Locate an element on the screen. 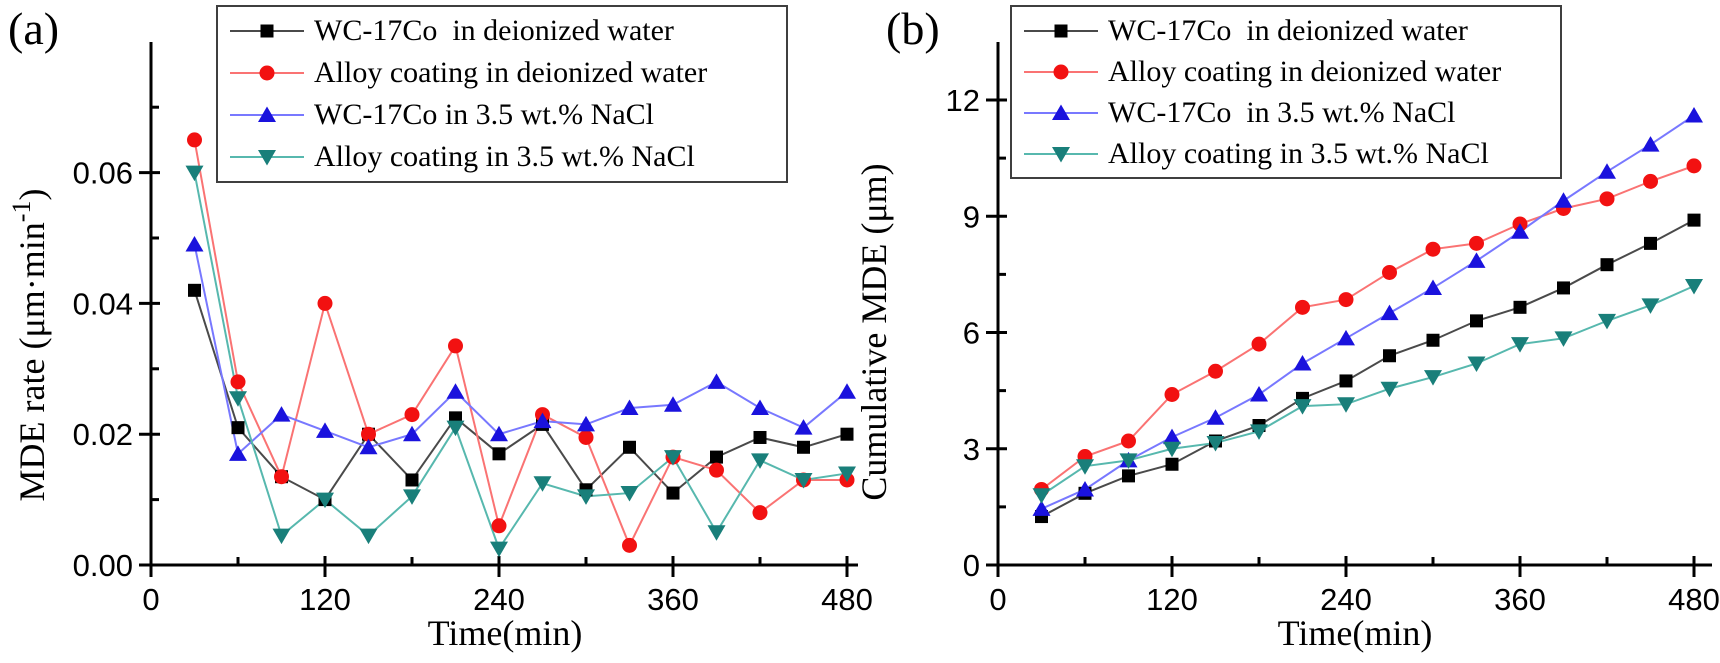 Image resolution: width=1720 pixels, height=663 pixels. x-tick-label: 120 is located at coordinates (325, 599).